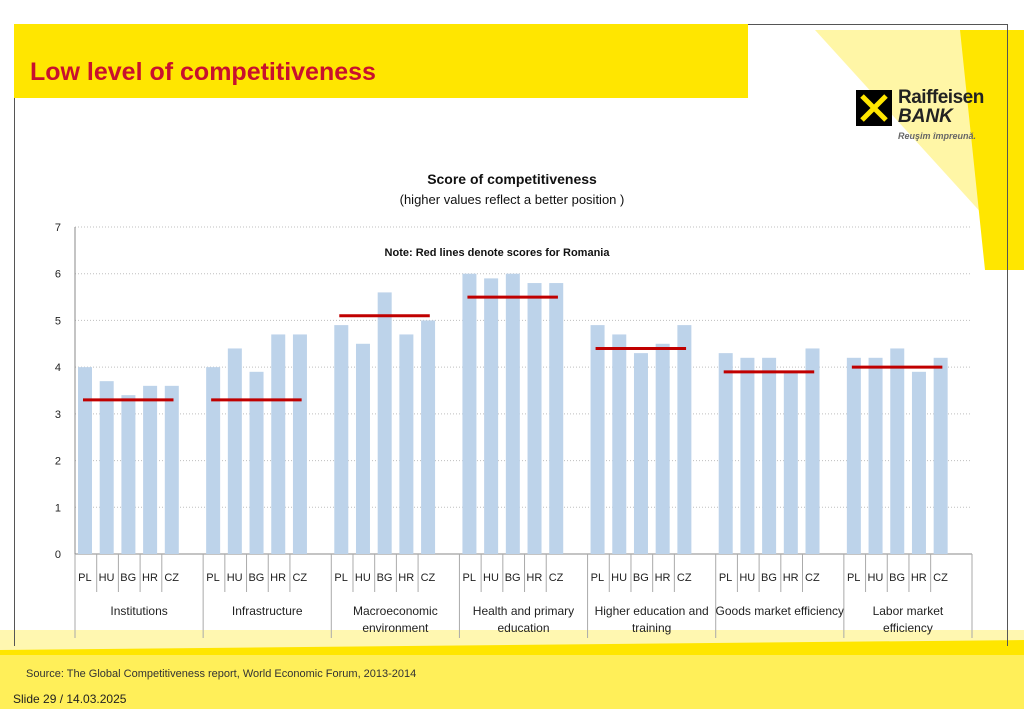 This screenshot has width=1024, height=709. What do you see at coordinates (14, 372) in the screenshot?
I see `frame-left-line` at bounding box center [14, 372].